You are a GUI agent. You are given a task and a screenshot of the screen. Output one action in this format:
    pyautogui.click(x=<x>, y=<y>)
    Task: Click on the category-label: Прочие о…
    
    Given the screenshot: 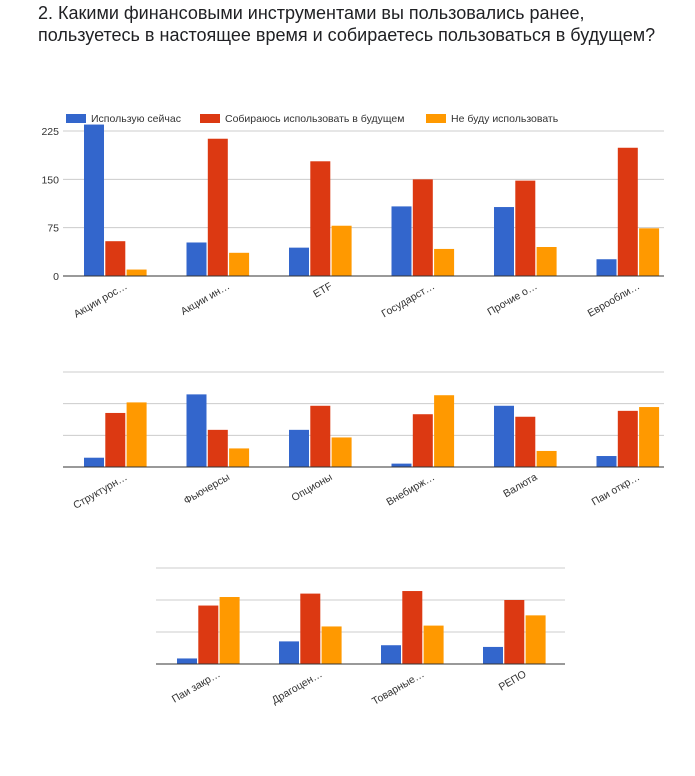 What is the action you would take?
    pyautogui.click(x=512, y=299)
    